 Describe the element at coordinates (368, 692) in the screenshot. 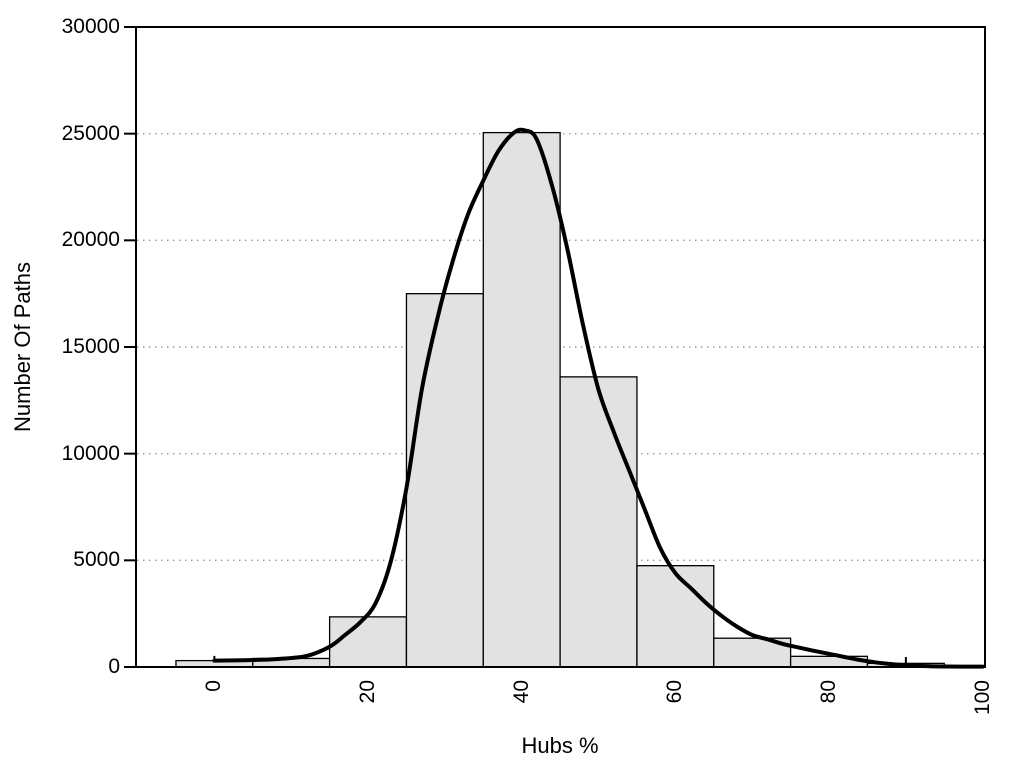

I see `x-tick-label: 20` at that location.